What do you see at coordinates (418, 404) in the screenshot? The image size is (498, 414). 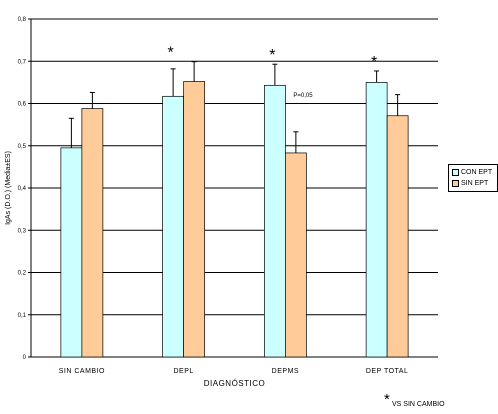 I see `footnote-text: VS SIN CAMBIO` at bounding box center [418, 404].